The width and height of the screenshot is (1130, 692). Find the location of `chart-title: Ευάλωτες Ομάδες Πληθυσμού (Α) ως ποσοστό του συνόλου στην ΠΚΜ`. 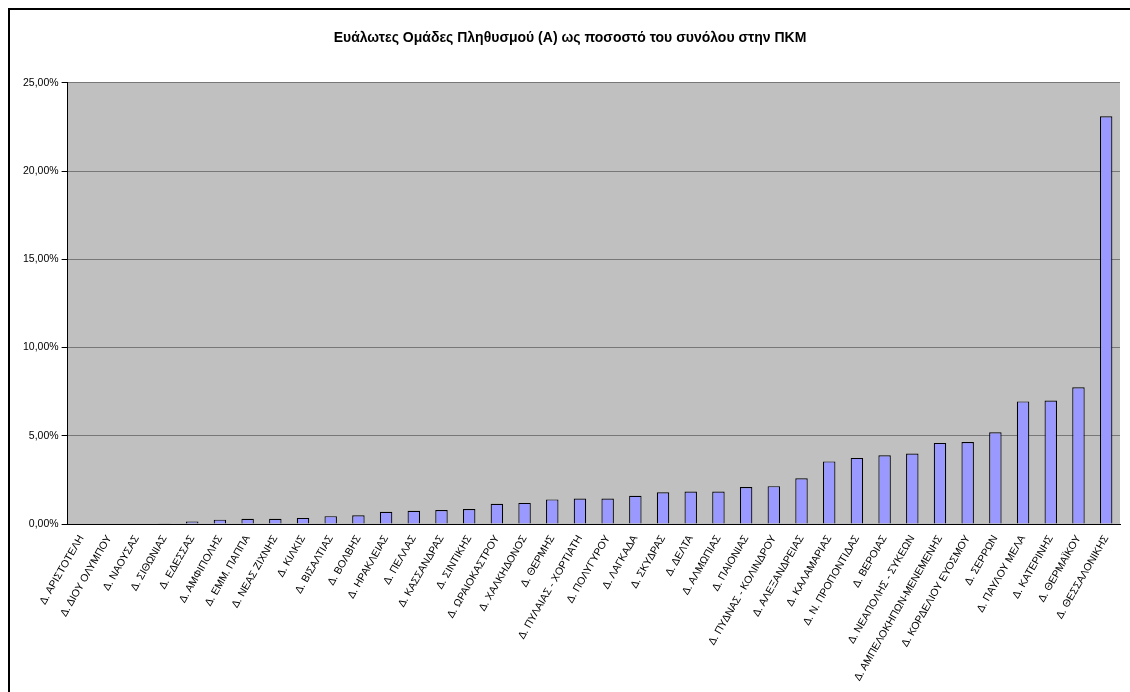

chart-title: Ευάλωτες Ομάδες Πληθυσμού (Α) ως ποσοστό του συνόλου στην ΠΚΜ is located at coordinates (570, 37).